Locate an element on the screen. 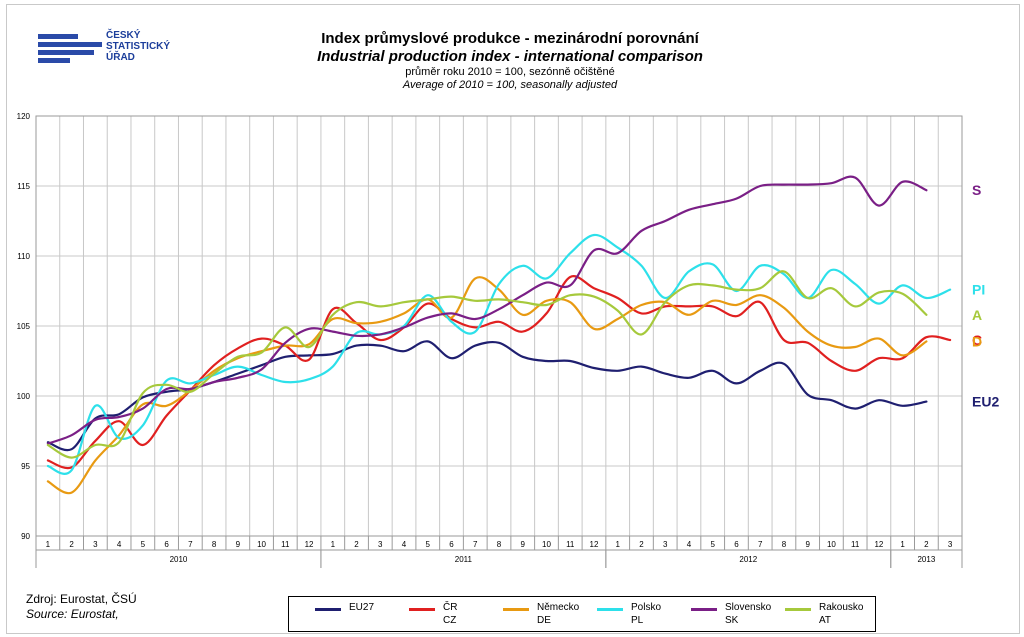 This screenshot has width=1024, height=637. legend-code: CZ is located at coordinates (450, 620).